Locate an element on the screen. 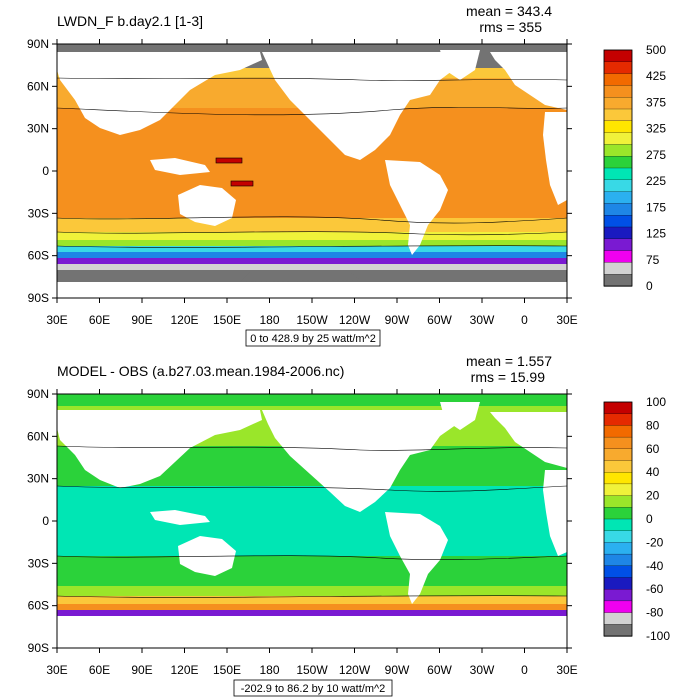 The image size is (700, 700). land-europe is located at coordinates (528, 81).